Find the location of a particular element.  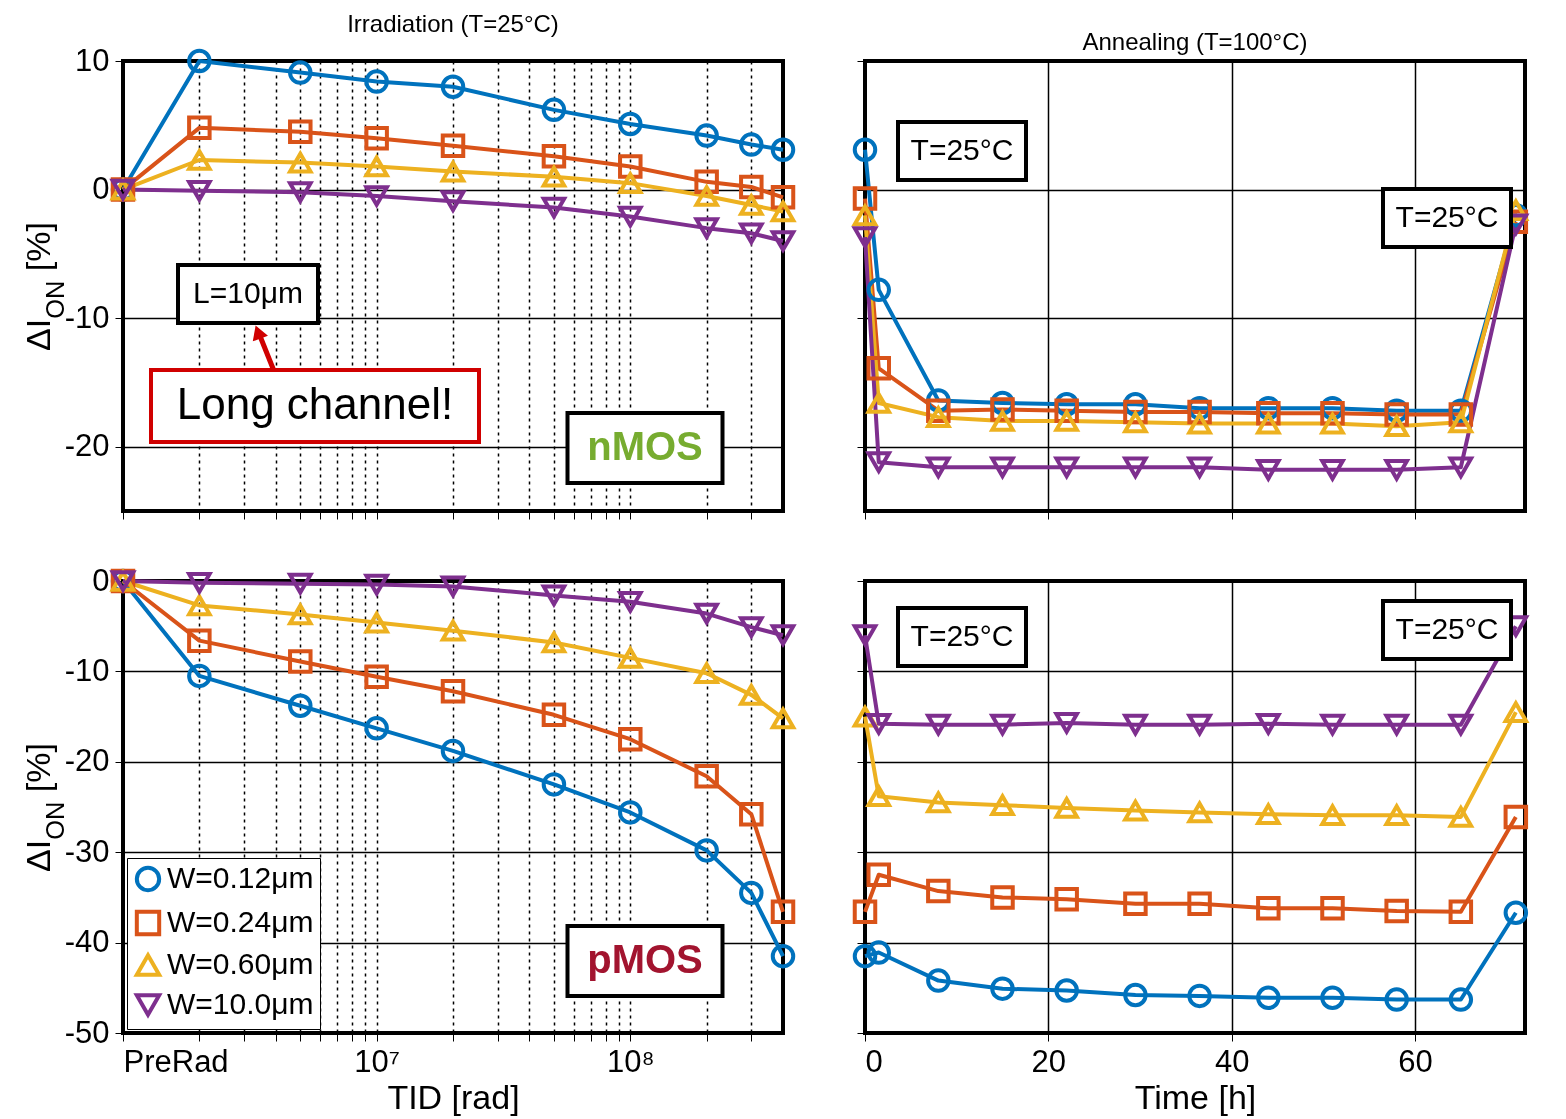

x-tick-label: PreRad is located at coordinates (176, 1061).